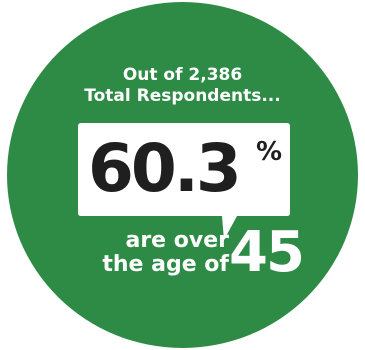 The width and height of the screenshot is (365, 350). Describe the element at coordinates (267, 252) in the screenshot. I see `age-value: 45` at that location.